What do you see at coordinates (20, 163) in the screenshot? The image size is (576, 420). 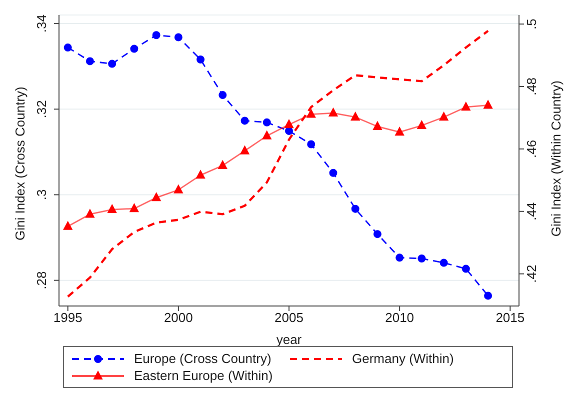 I see `y-axis-title: Gini Index (Cross Country)` at bounding box center [20, 163].